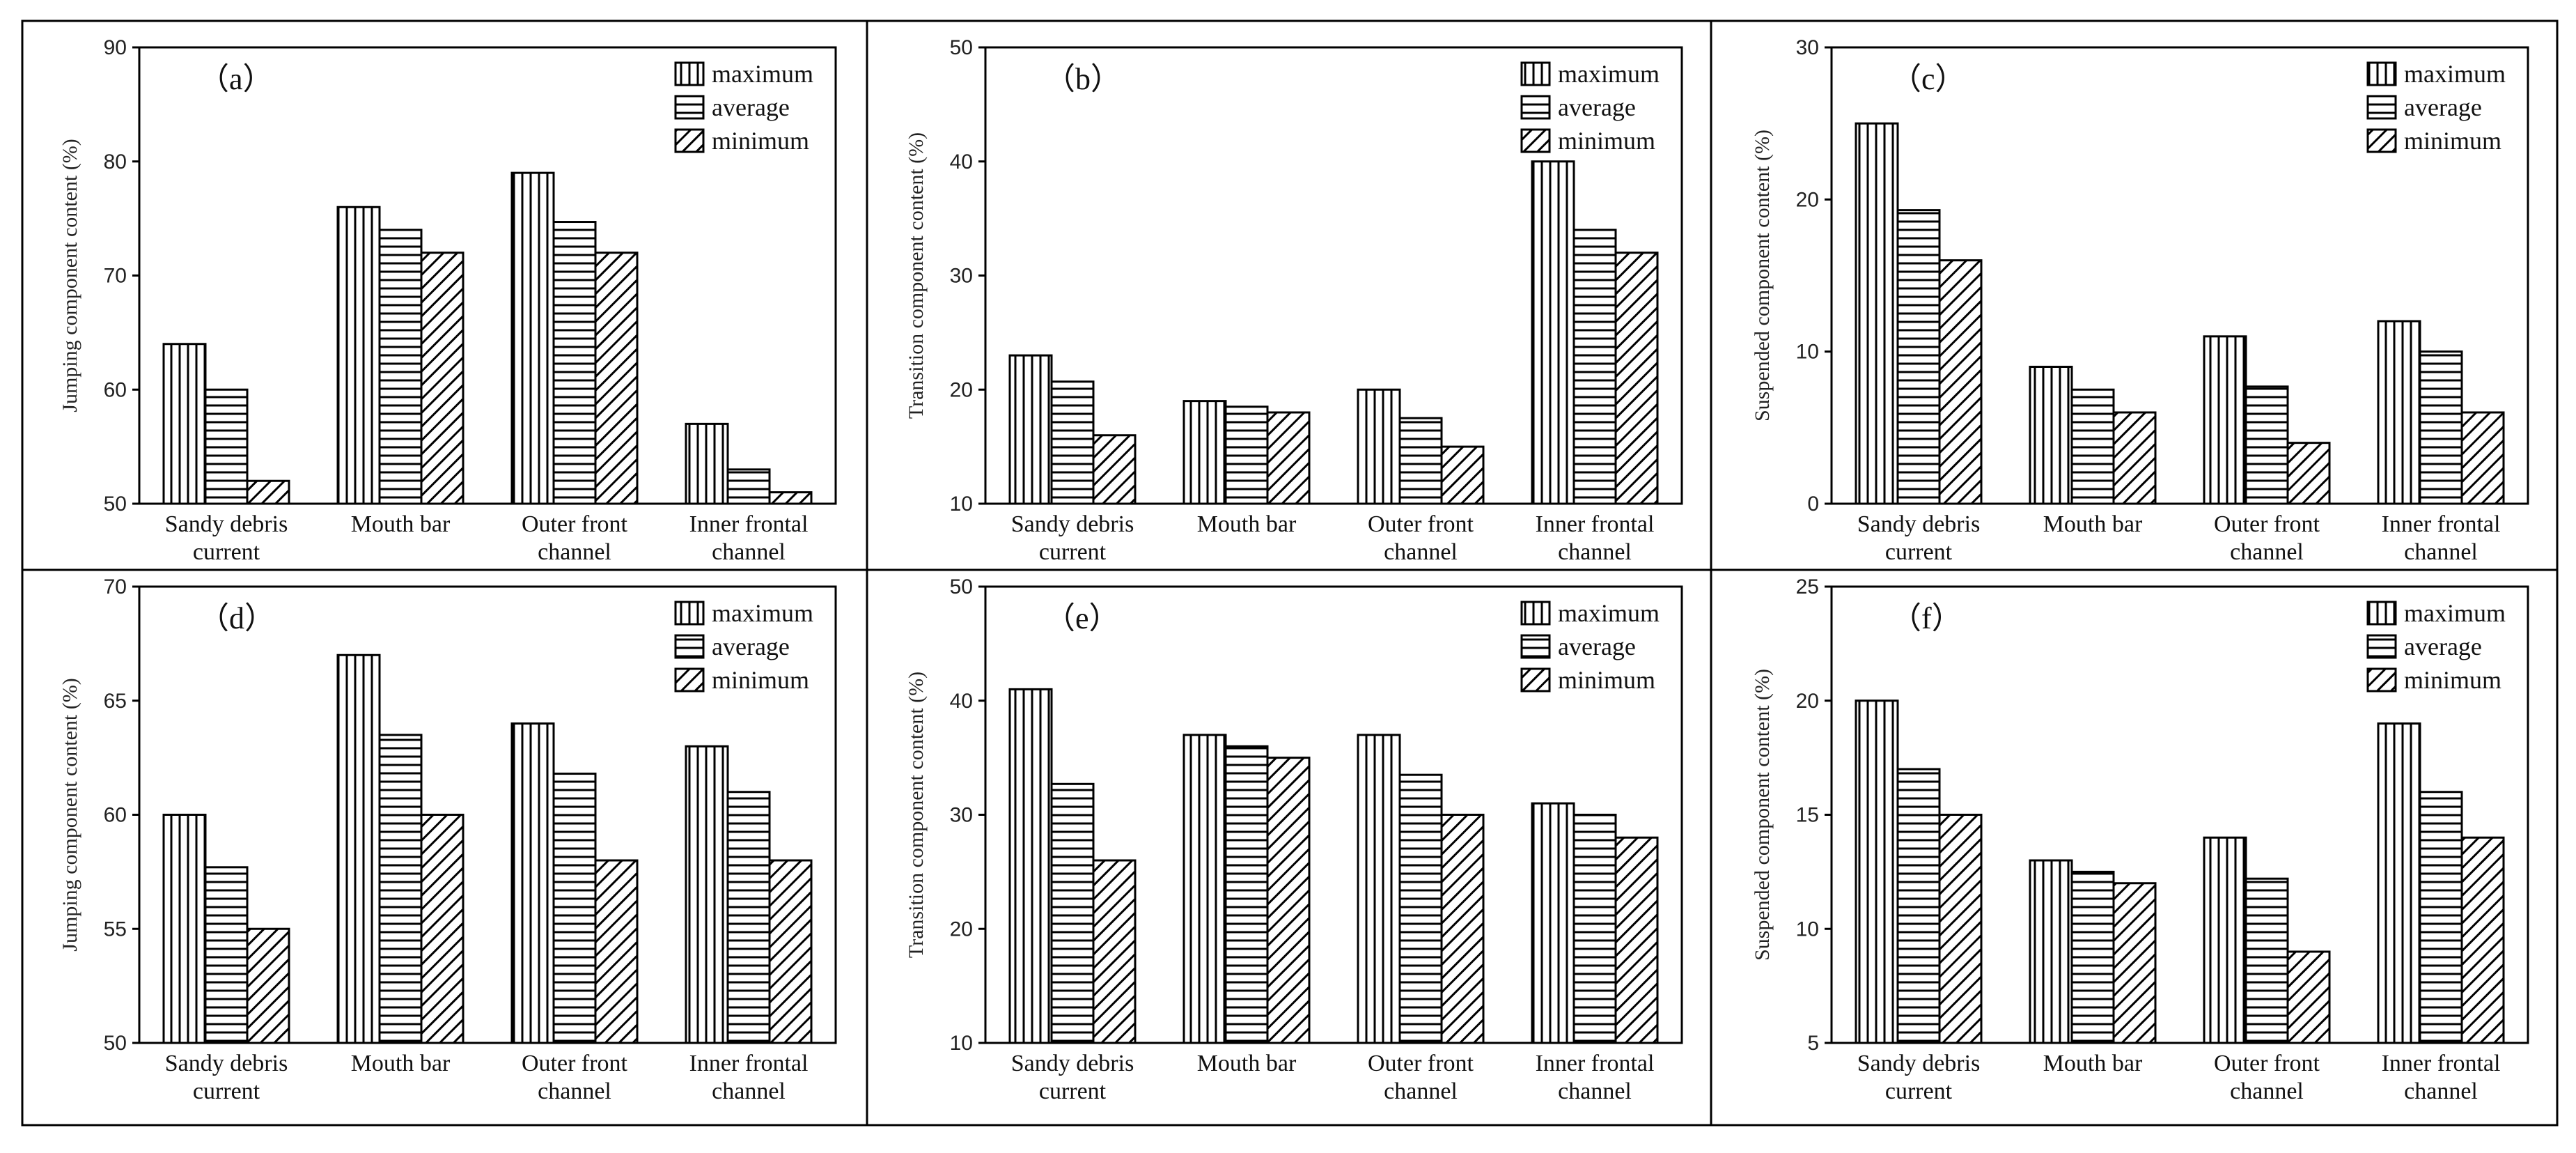 The width and height of the screenshot is (2576, 1153). Describe the element at coordinates (69, 275) in the screenshot. I see `y-axis-label: Jumping component content (%)` at that location.